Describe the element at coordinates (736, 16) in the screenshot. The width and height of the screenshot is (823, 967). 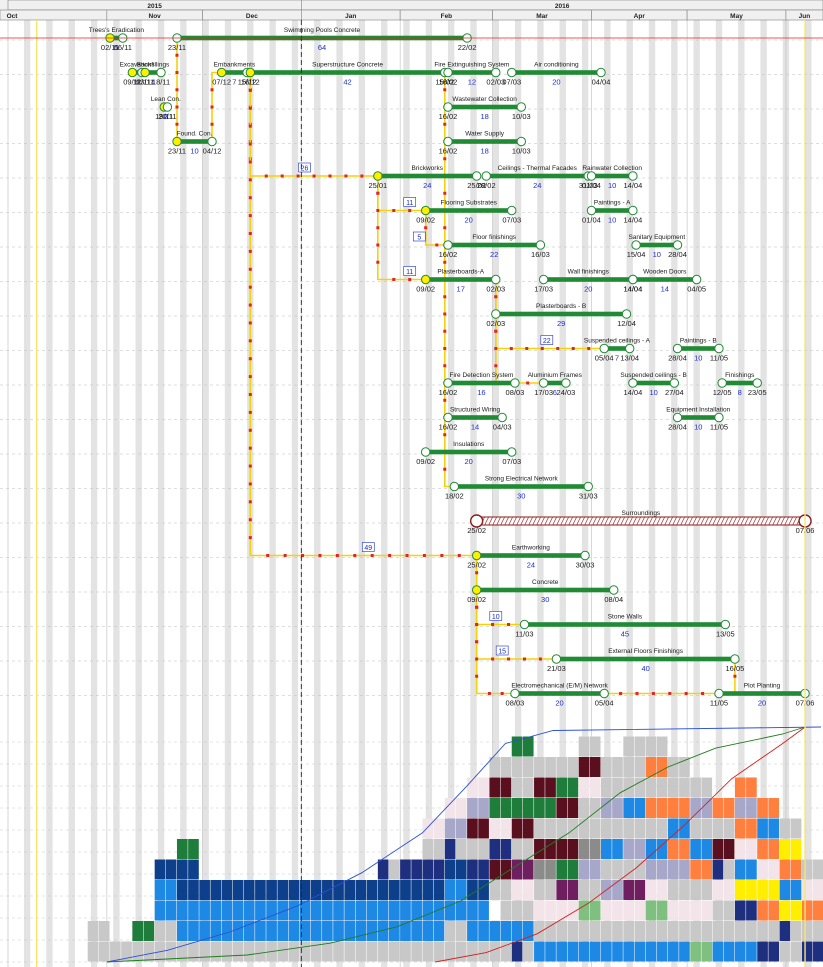
I see `month-label: May` at that location.